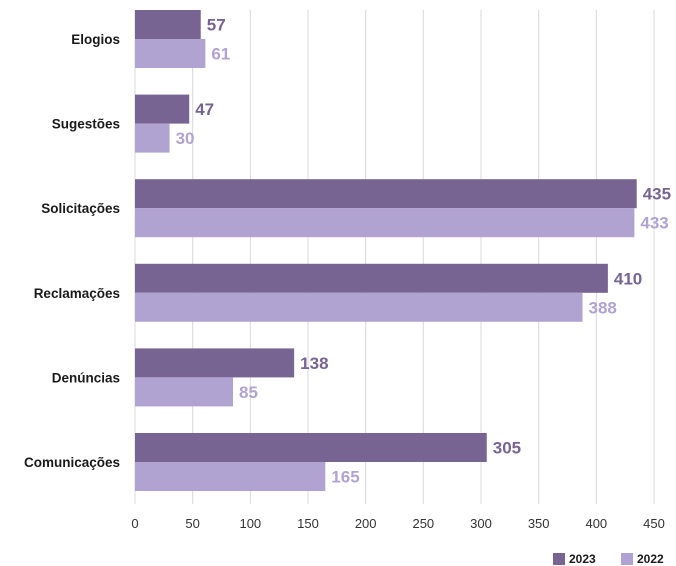 This screenshot has height=566, width=676. I want to click on value-label-2022: 30, so click(185, 138).